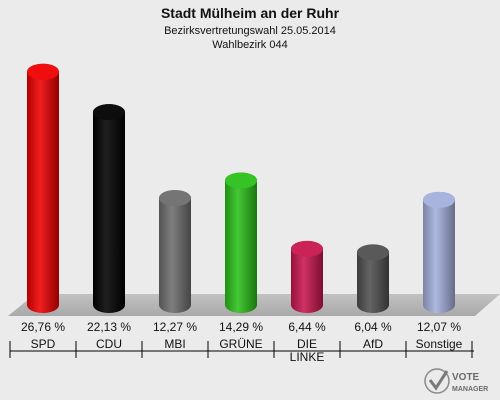 The height and width of the screenshot is (400, 500). What do you see at coordinates (249, 45) in the screenshot?
I see `chart-subtitle-district: Wahlbezirk 044` at bounding box center [249, 45].